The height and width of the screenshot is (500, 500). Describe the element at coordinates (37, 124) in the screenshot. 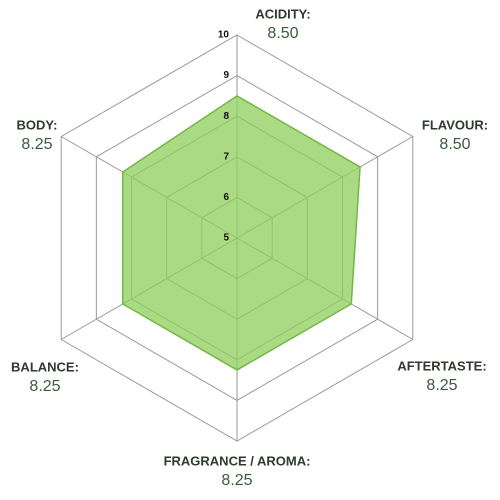

I see `axis-label: BODY:` at that location.